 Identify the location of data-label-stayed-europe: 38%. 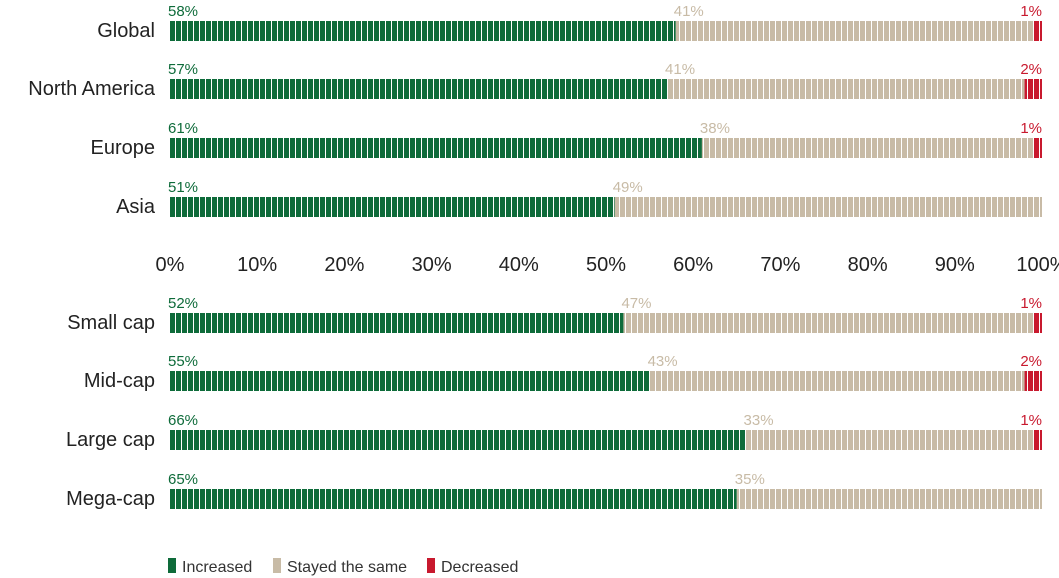
(715, 128).